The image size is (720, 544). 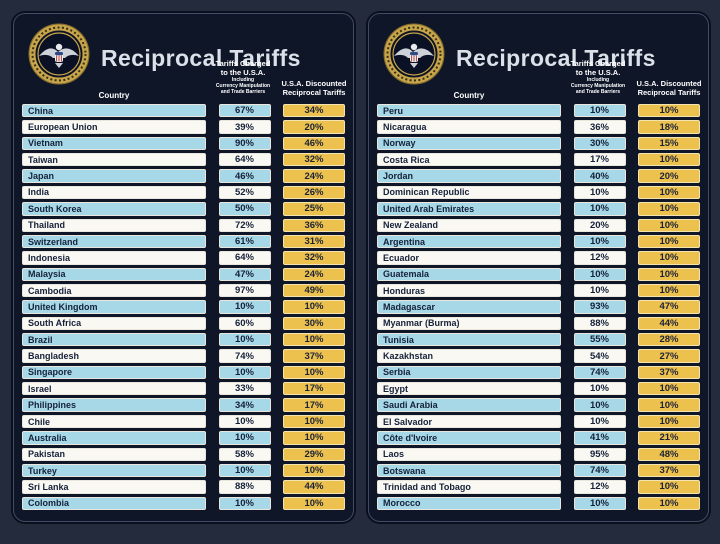 What do you see at coordinates (538, 372) in the screenshot?
I see `table-row: Serbia 74% 37%` at bounding box center [538, 372].